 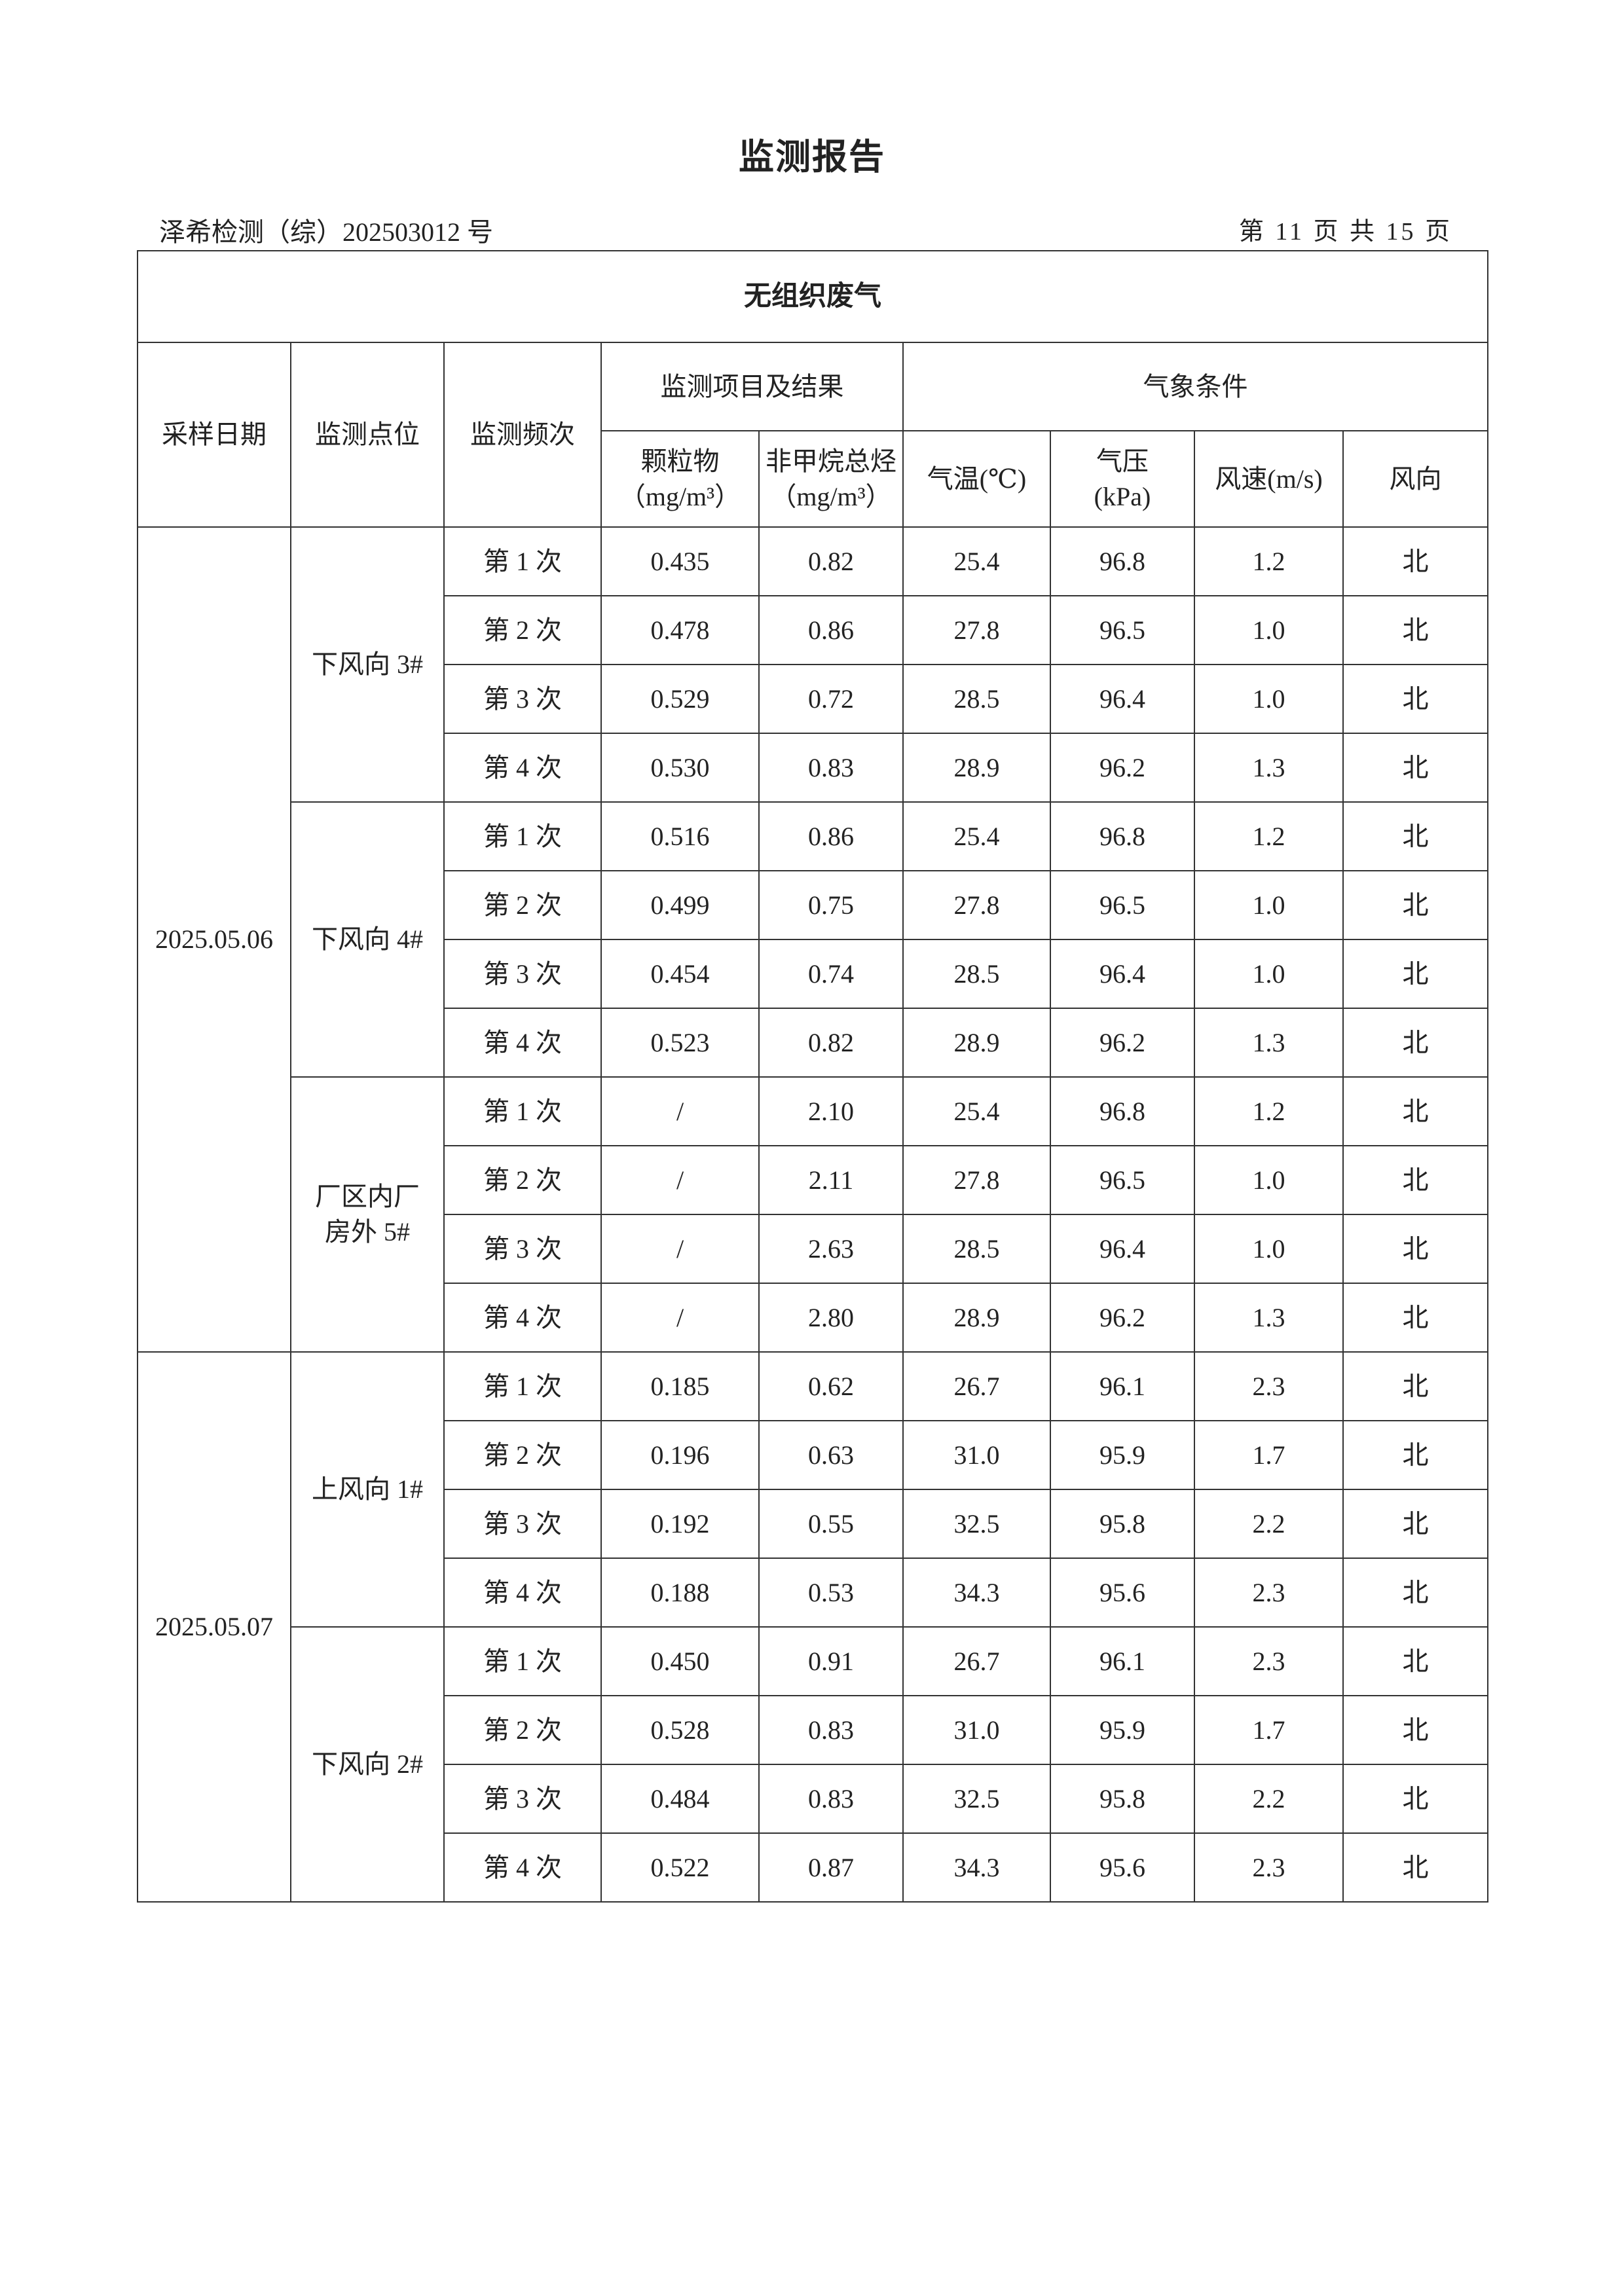 I want to click on pm-label: 颗粒物, so click(x=680, y=461).